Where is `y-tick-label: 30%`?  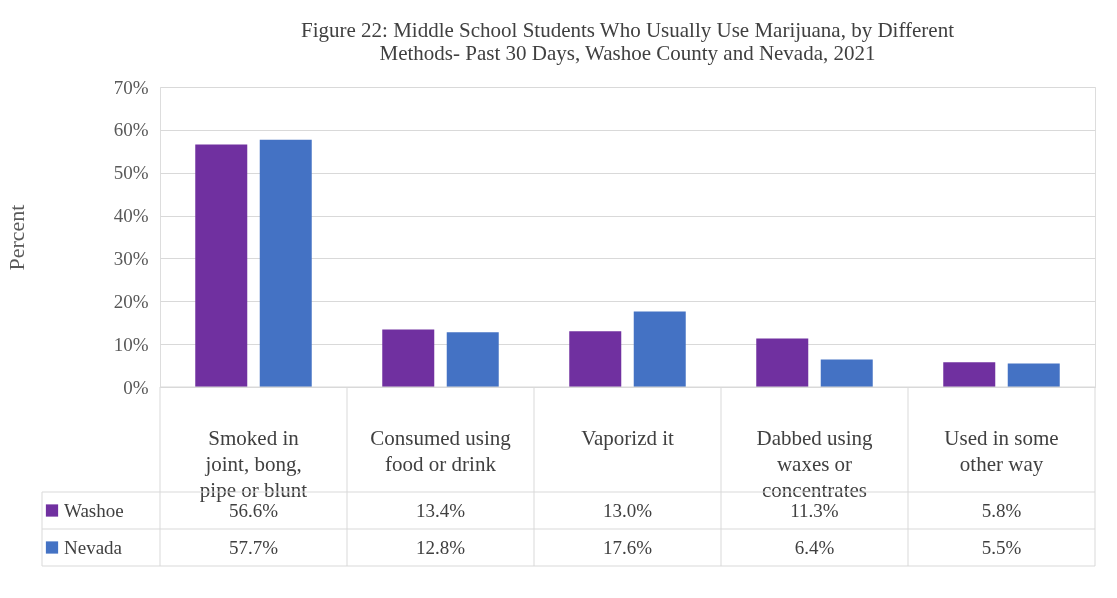
y-tick-label: 30% is located at coordinates (131, 258).